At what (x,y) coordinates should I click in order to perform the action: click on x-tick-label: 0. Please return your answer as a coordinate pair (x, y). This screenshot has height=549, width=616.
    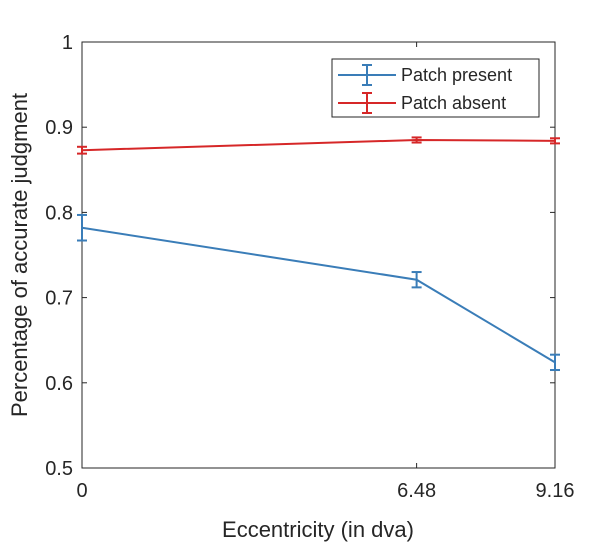
    Looking at the image, I should click on (81, 491).